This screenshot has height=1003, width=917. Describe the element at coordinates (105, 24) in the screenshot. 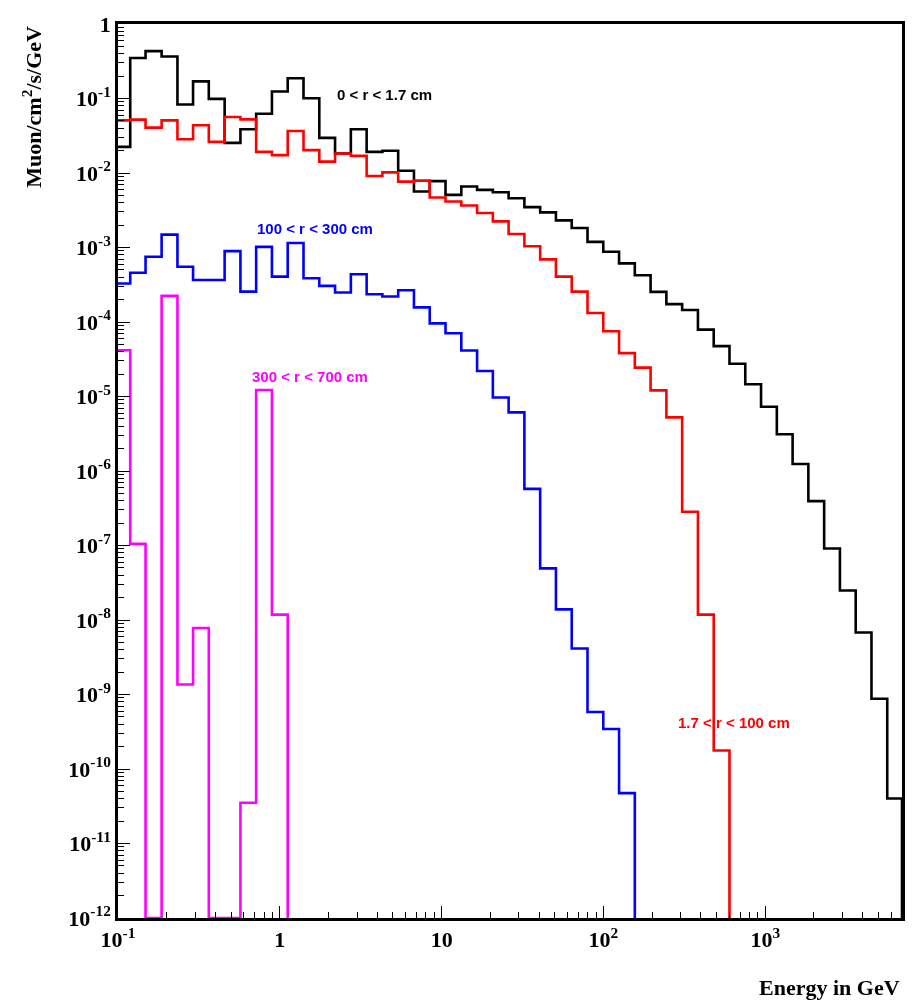

I see `y-tick-label: 1` at that location.